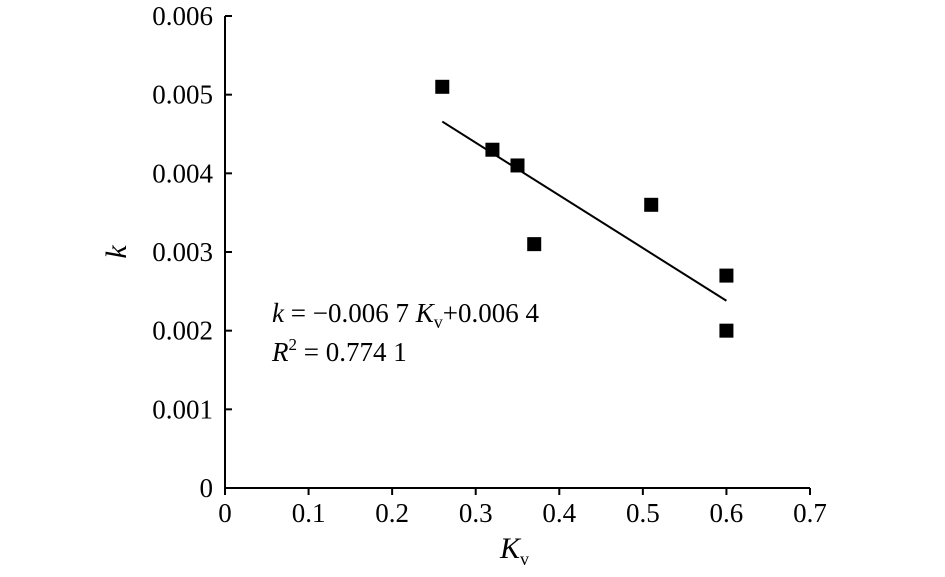 Image resolution: width=945 pixels, height=577 pixels. What do you see at coordinates (810, 513) in the screenshot?
I see `x-tick-label: 0.7` at bounding box center [810, 513].